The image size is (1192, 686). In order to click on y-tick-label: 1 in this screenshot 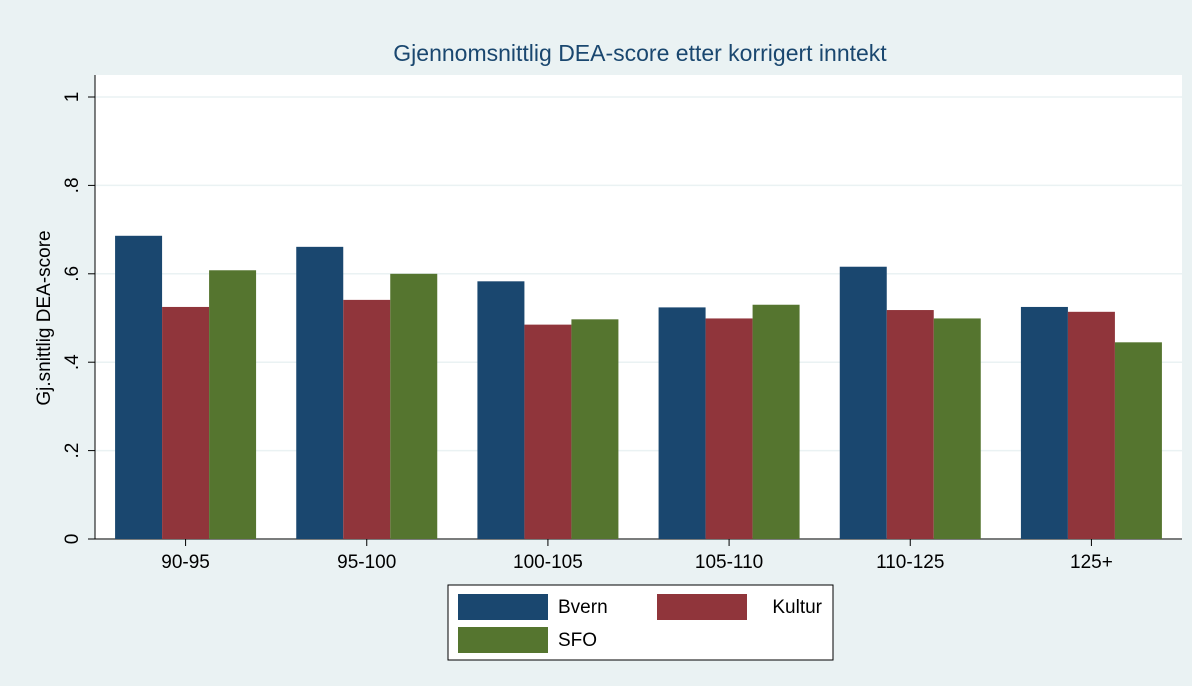, I will do `click(72, 97)`.